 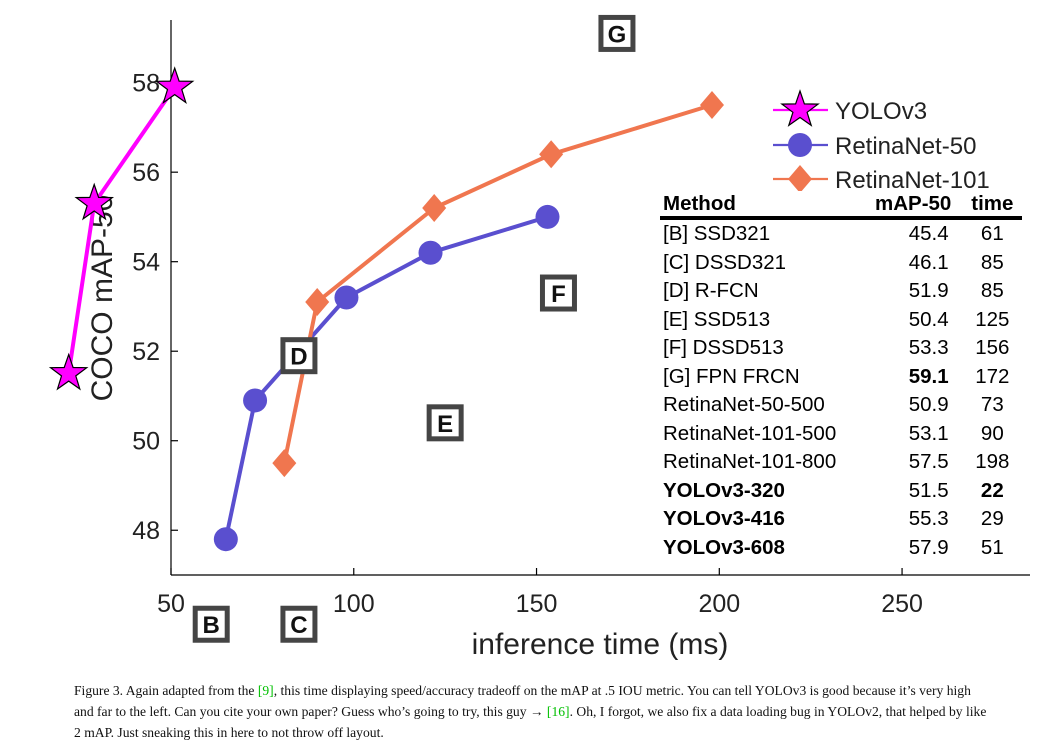 I want to click on table-cell-time: 29, so click(x=992, y=519).